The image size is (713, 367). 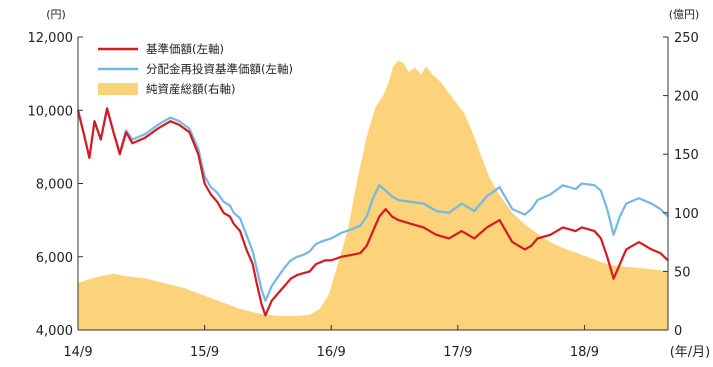 What do you see at coordinates (51, 111) in the screenshot?
I see `left-tick-label: 10,000` at bounding box center [51, 111].